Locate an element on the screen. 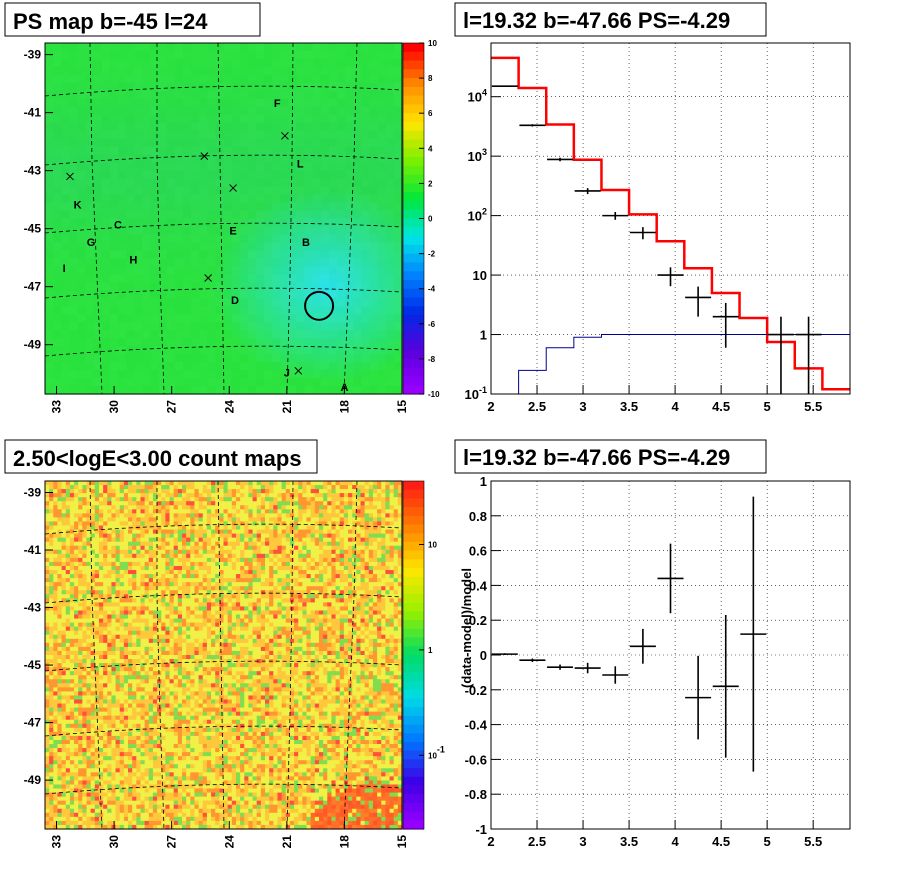 This screenshot has width=898, height=875. colorbar-cell is located at coordinates (413, 337).